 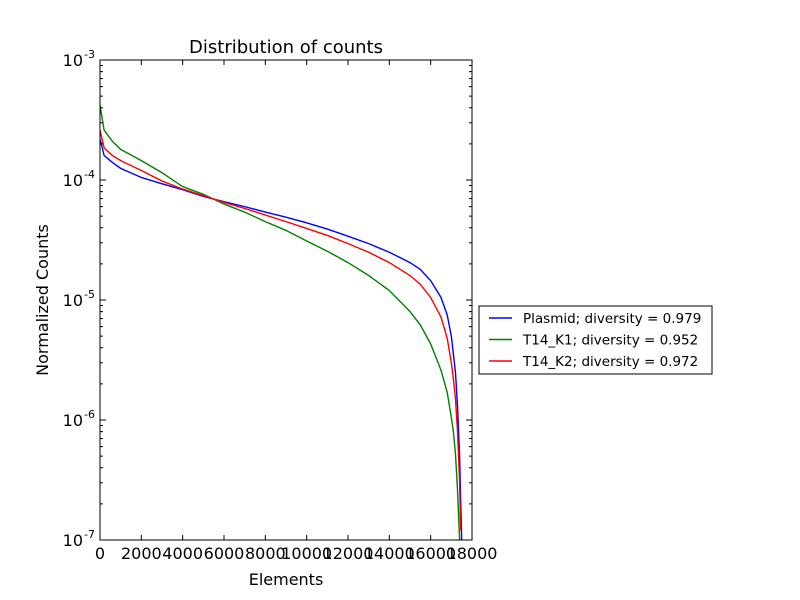 I want to click on y-axis-label: Normalized Counts, so click(x=42, y=300).